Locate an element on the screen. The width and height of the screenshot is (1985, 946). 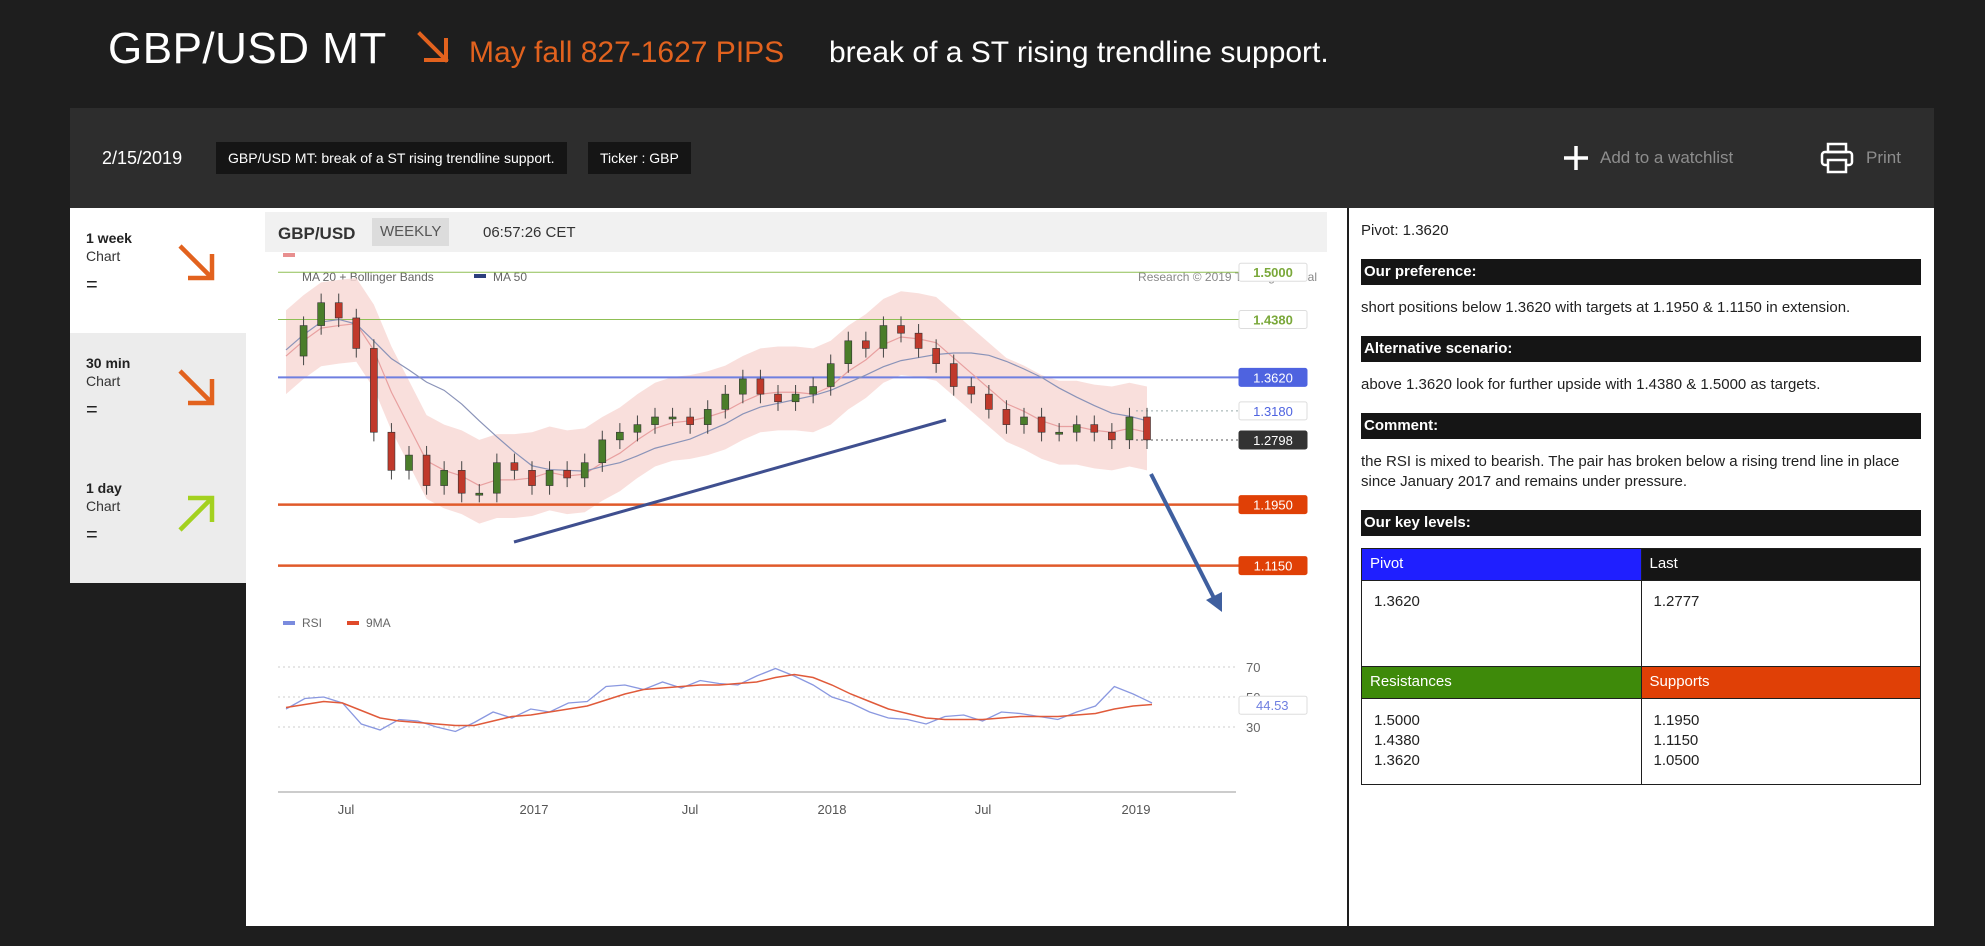
chart-header: GBP/USD WEEKLY 06:57:26 CET is located at coordinates (796, 232).